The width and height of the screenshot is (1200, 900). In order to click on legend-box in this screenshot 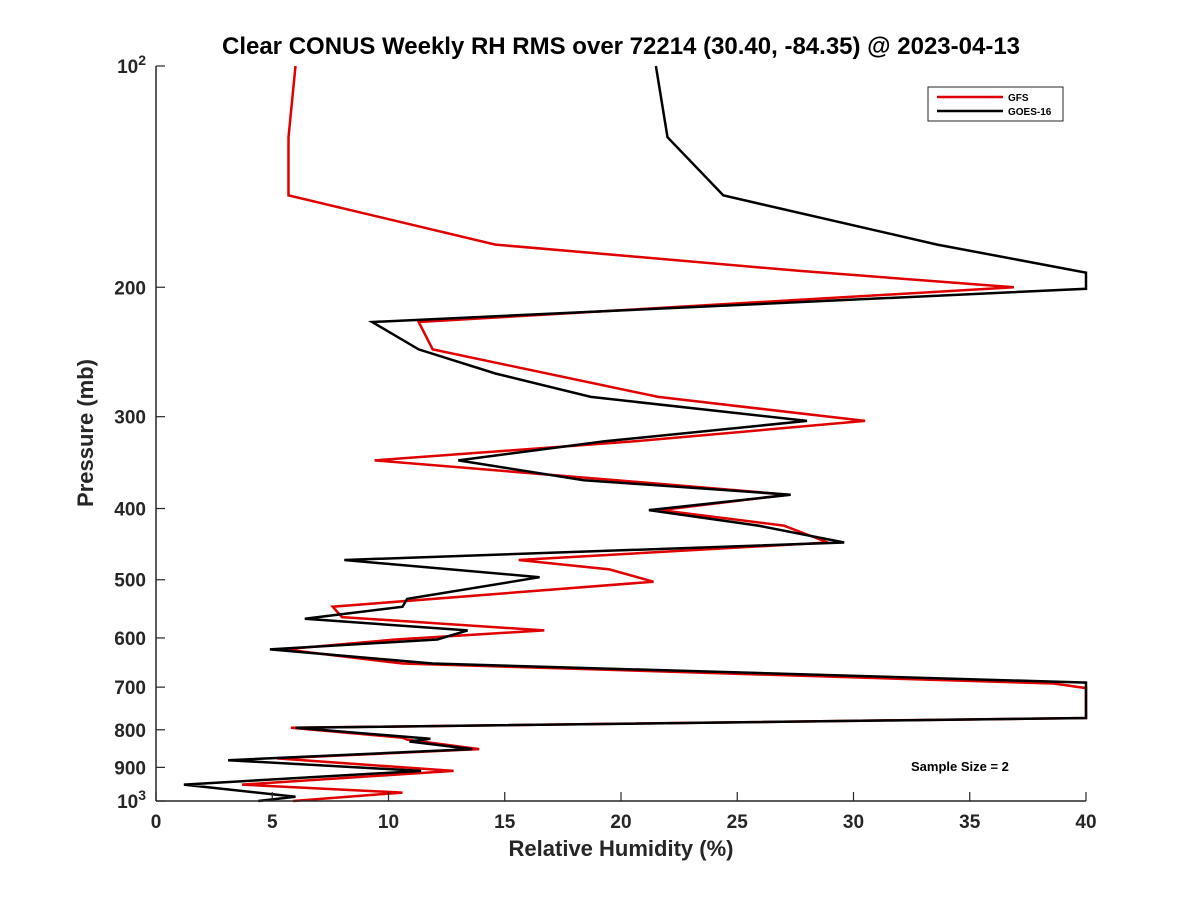, I will do `click(995, 104)`.